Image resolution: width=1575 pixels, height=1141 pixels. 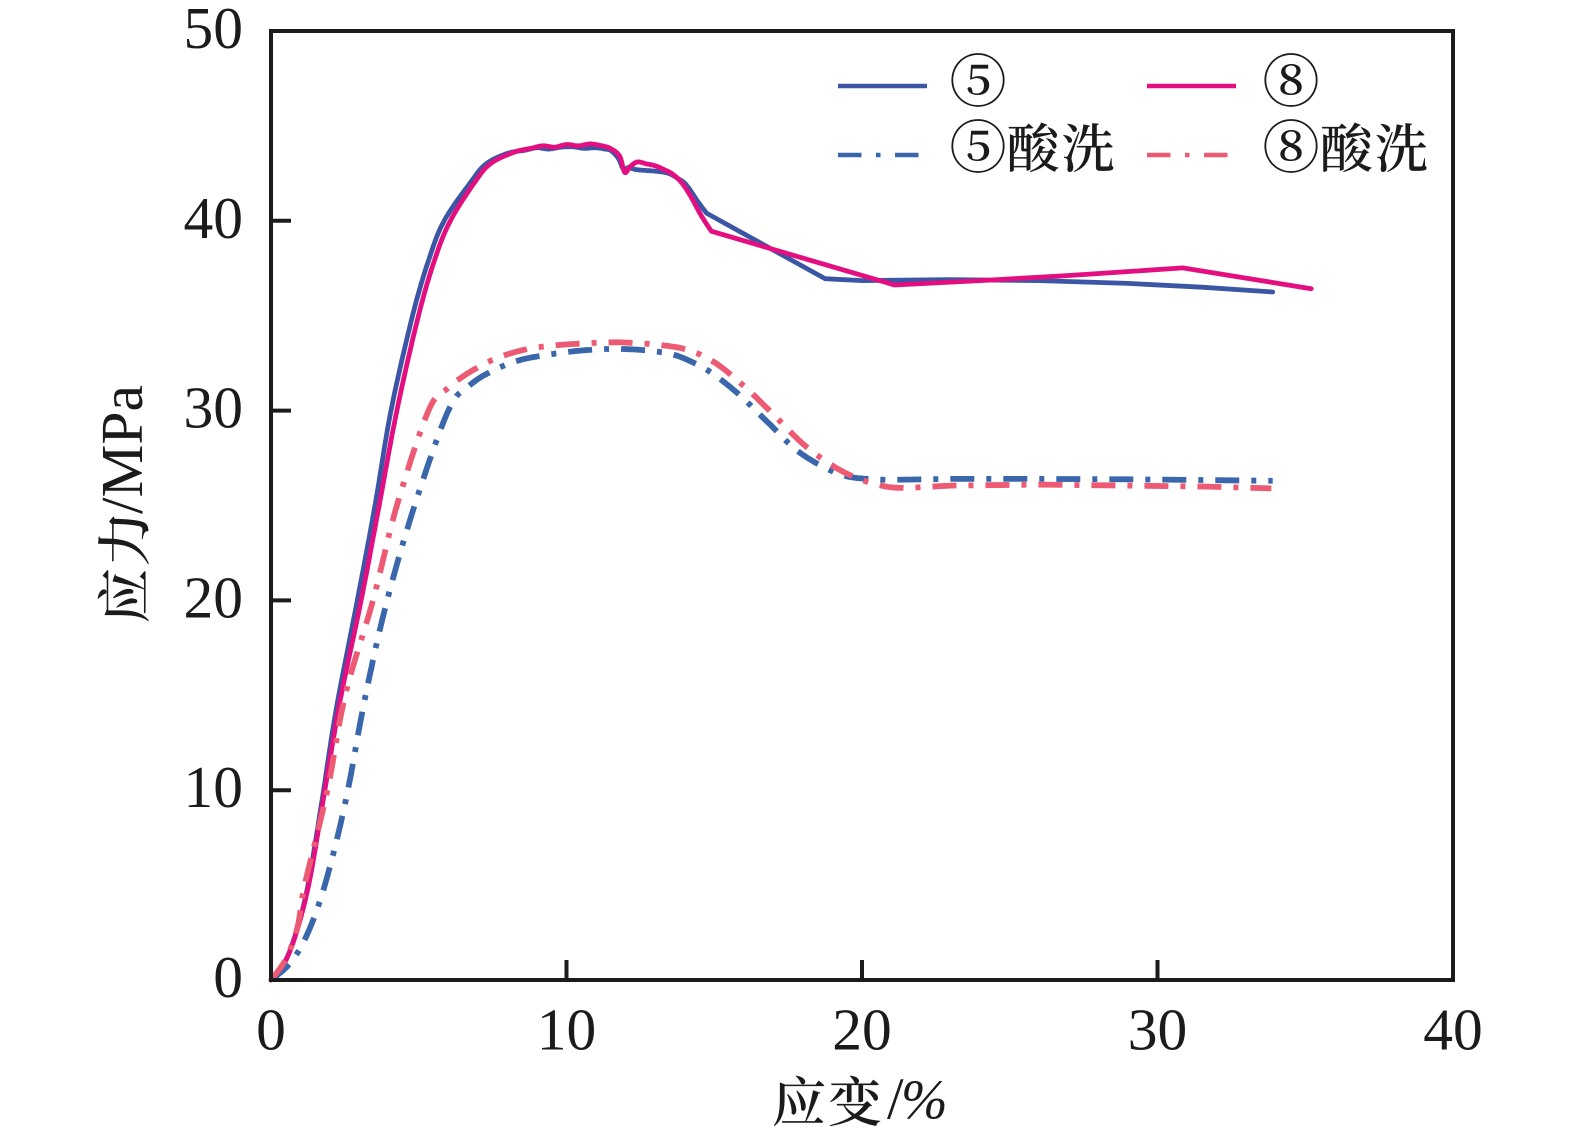 I want to click on svg-text: 50, so click(x=214, y=30).